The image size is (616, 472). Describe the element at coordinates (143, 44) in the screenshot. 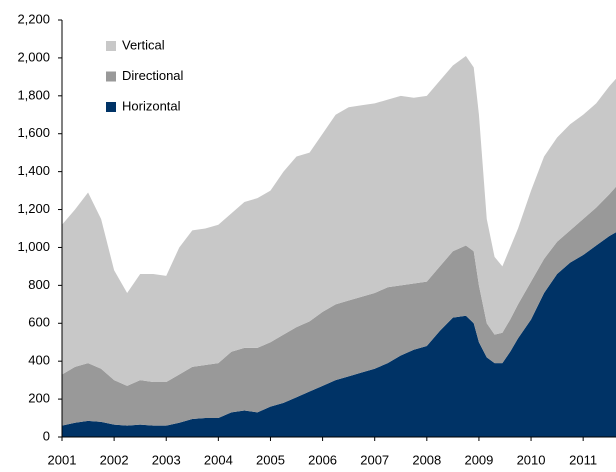

I see `legend-label: Vertical` at that location.